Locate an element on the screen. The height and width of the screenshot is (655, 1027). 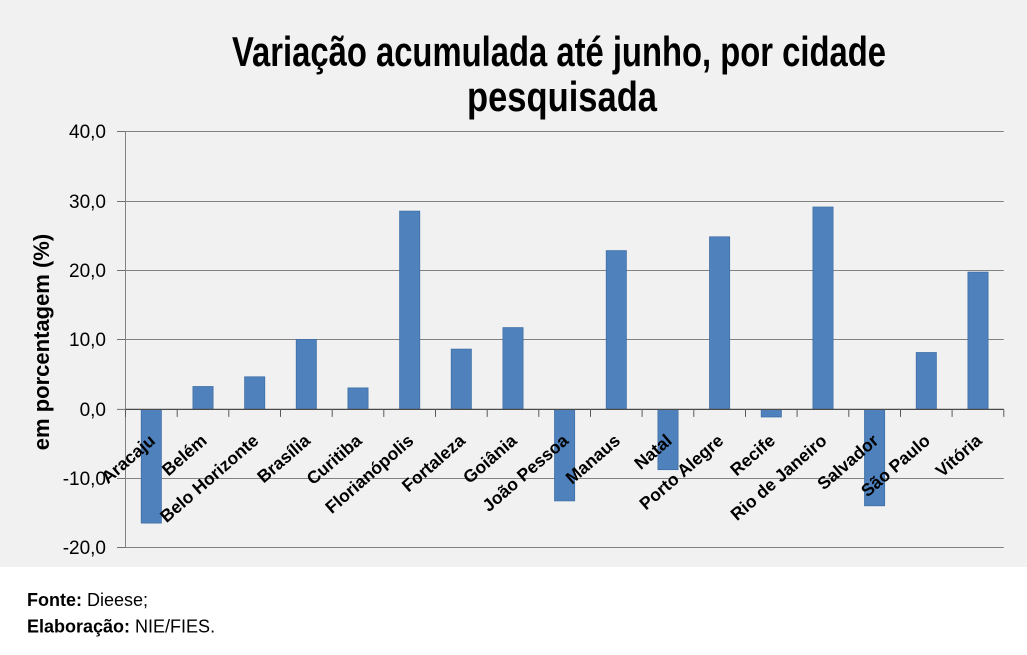
svg-text: Fonte: Dieese; is located at coordinates (87, 600).